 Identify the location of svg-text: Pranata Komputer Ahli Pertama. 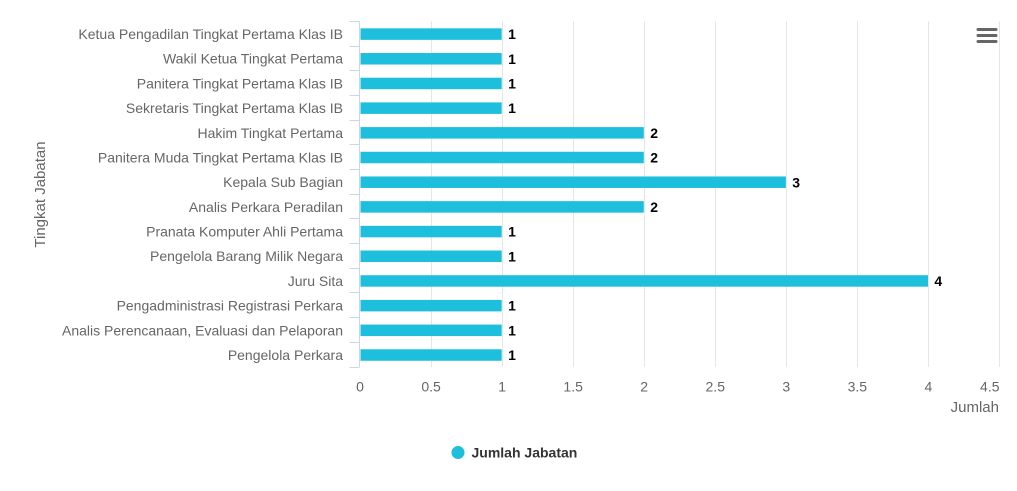
(244, 232).